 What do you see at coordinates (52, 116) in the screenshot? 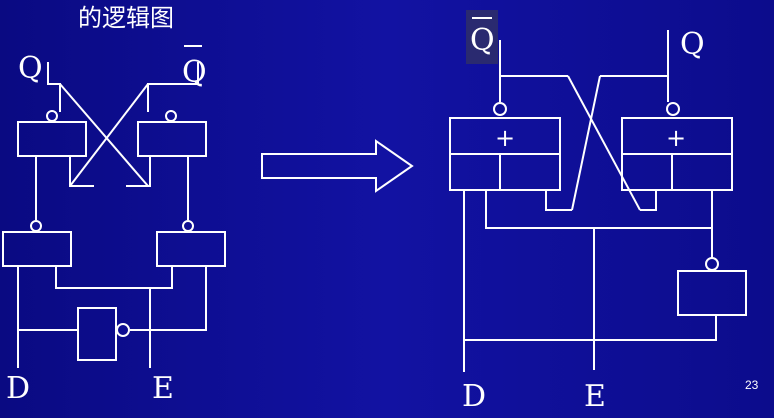
I see `left-top-left-inverter-bubble` at bounding box center [52, 116].